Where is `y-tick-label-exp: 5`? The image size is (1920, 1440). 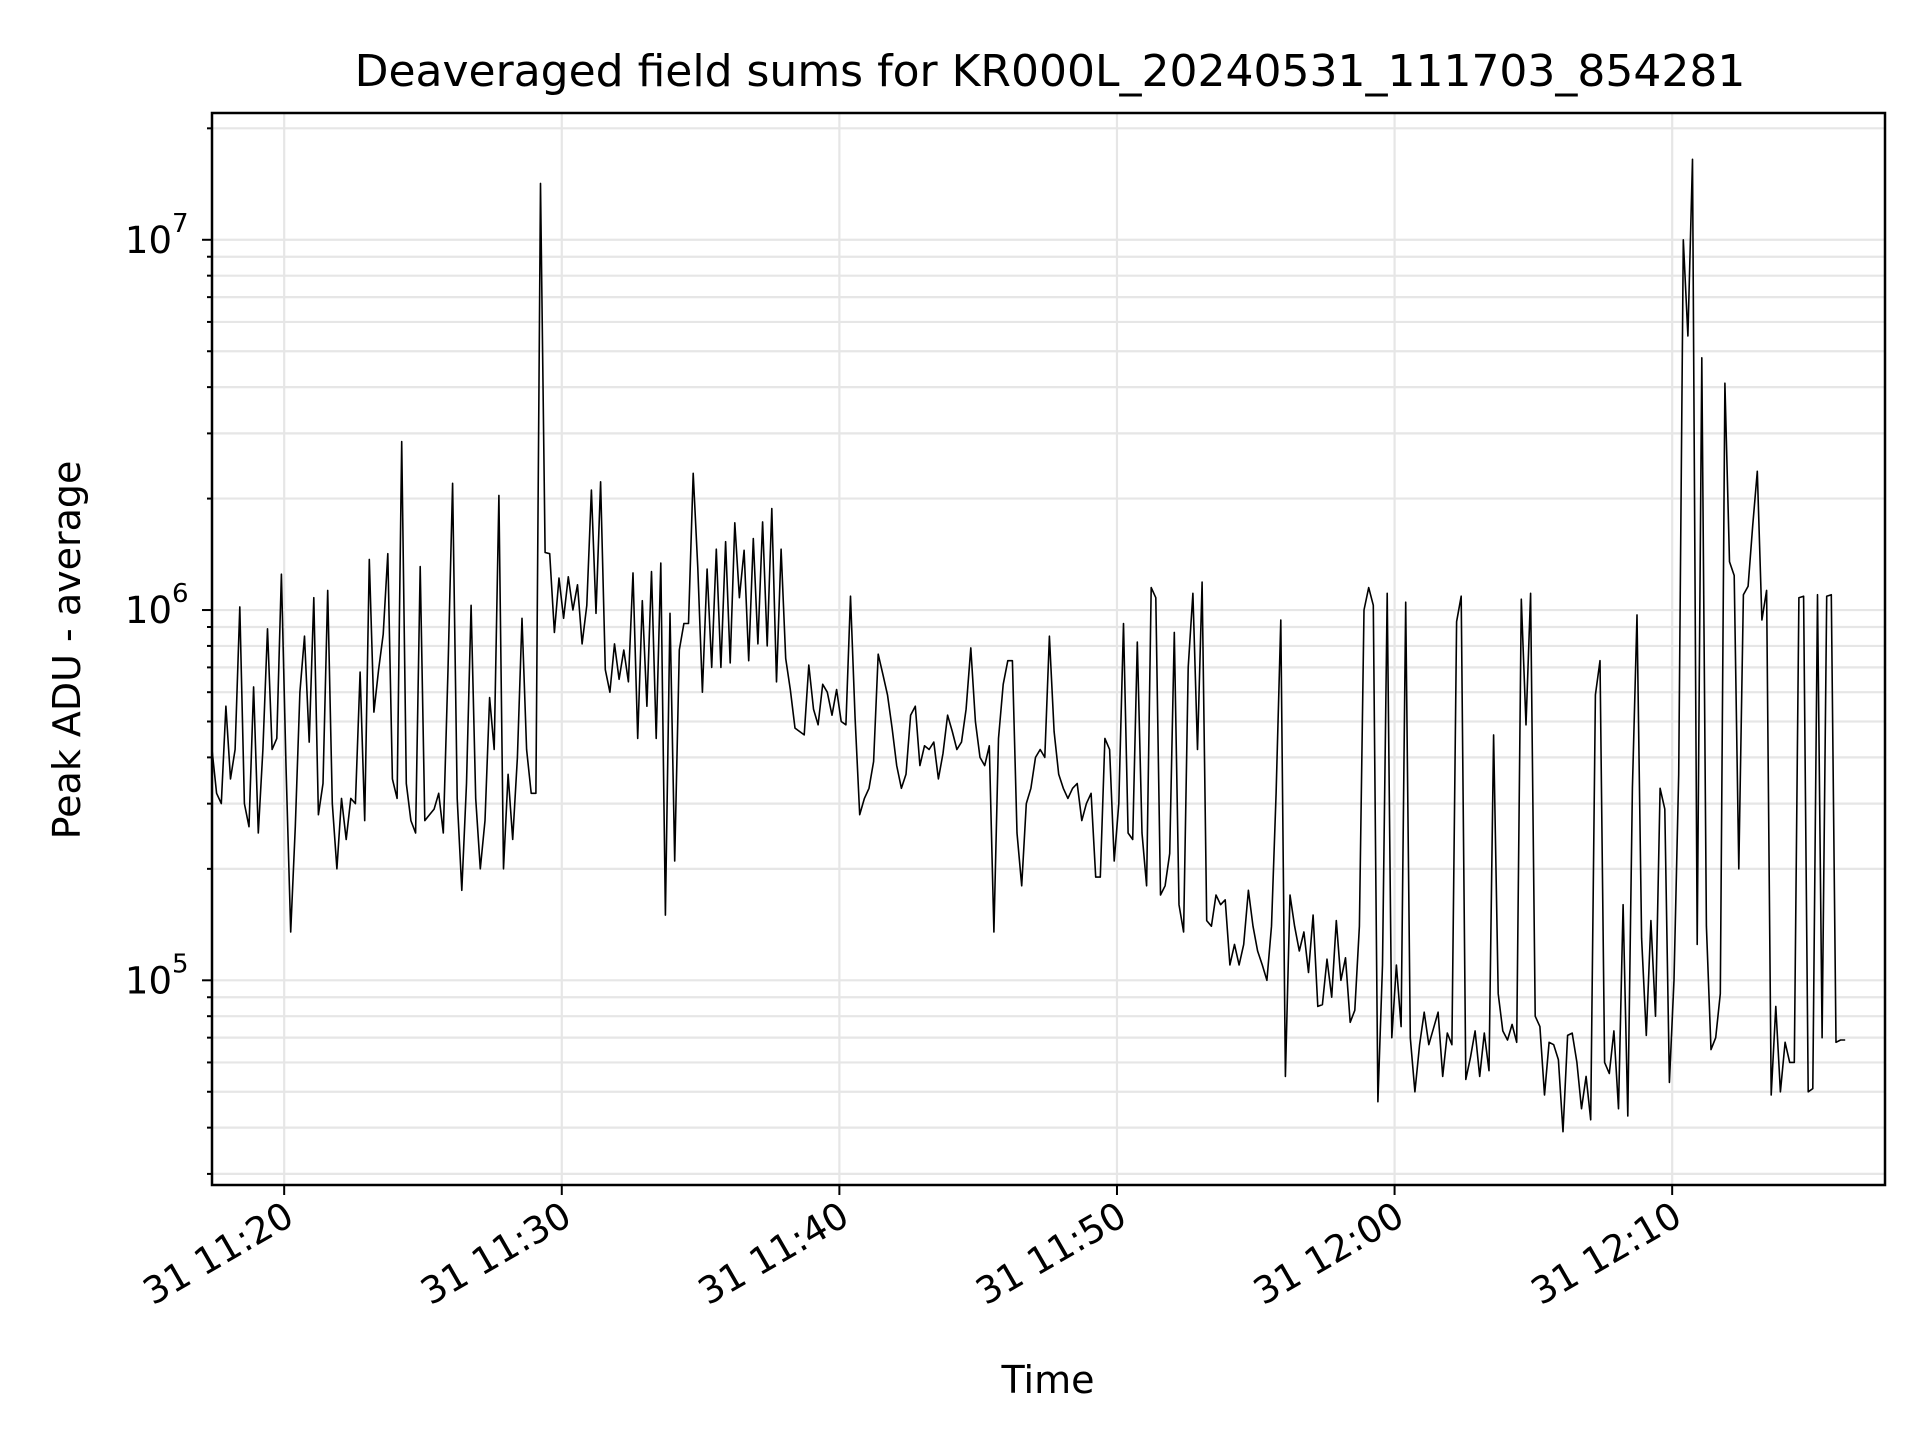 y-tick-label-exp: 5 is located at coordinates (180, 964).